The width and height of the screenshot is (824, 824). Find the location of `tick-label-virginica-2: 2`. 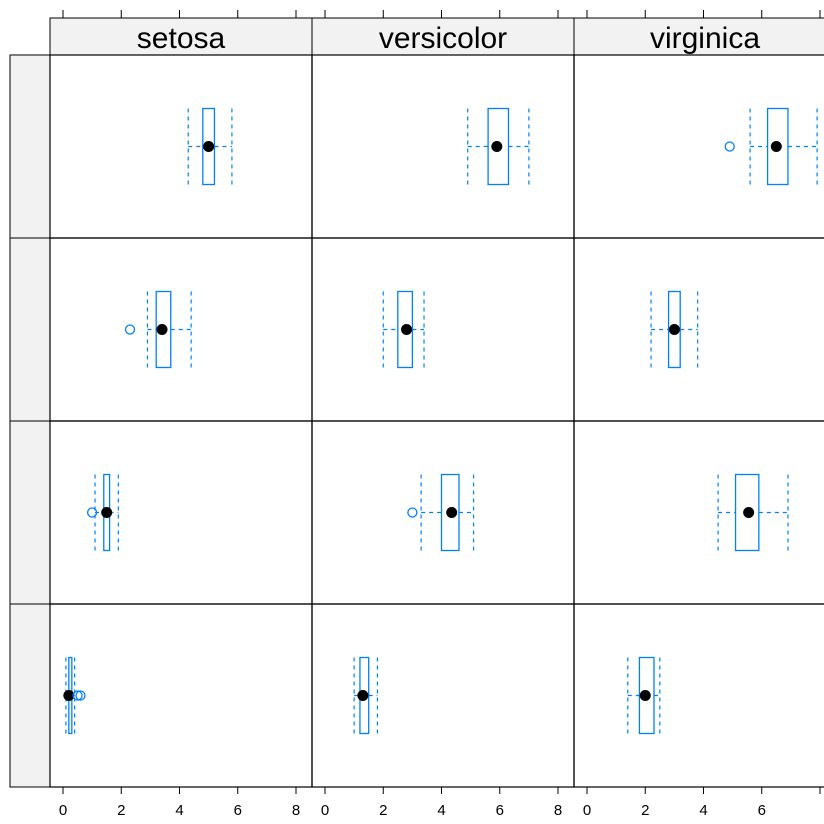

tick-label-virginica-2: 2 is located at coordinates (645, 810).